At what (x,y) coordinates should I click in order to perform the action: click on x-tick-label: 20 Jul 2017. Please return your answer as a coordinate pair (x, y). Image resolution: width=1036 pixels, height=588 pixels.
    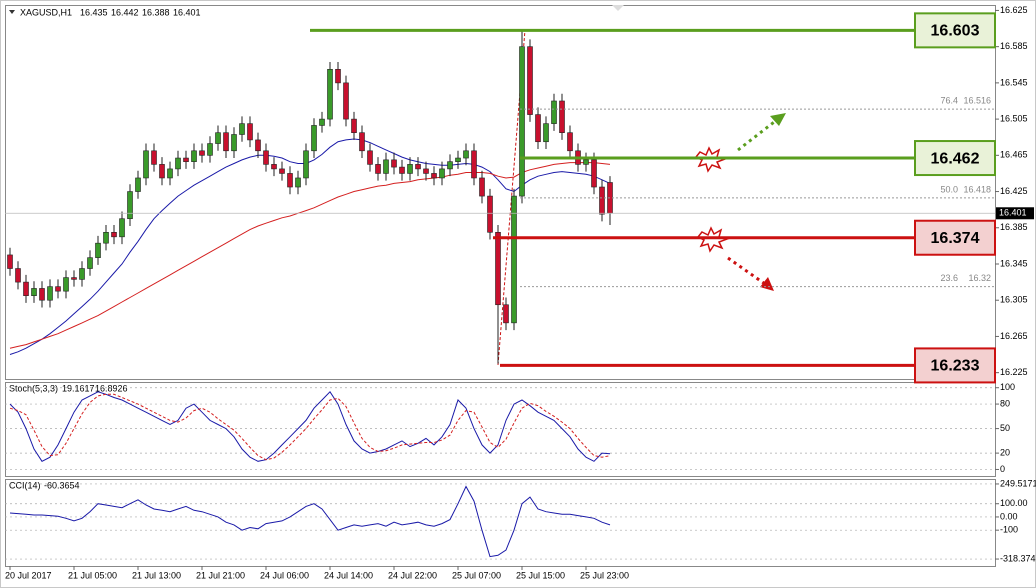
    Looking at the image, I should click on (28, 575).